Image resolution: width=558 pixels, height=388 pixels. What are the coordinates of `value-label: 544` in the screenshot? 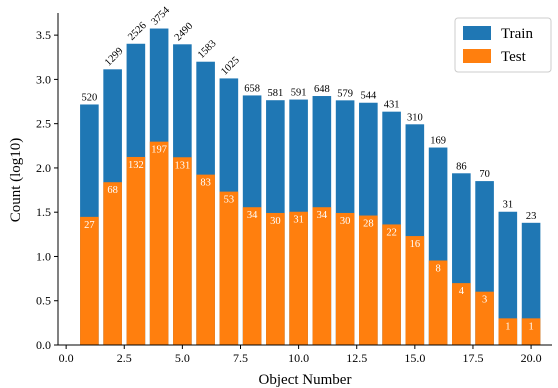 It's located at (368, 96).